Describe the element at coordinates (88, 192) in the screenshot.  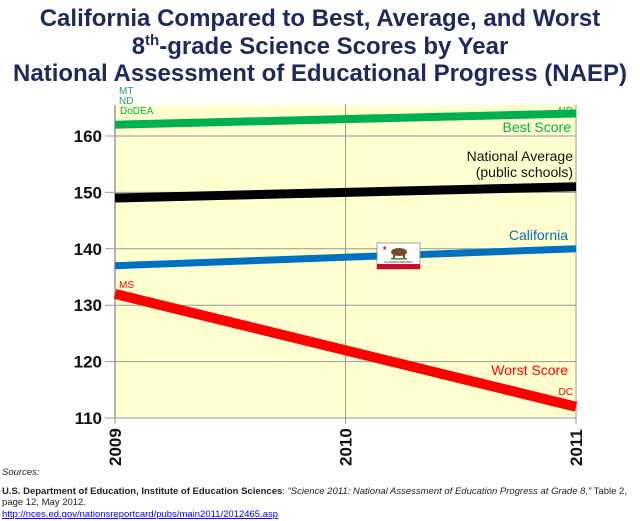
I see `y-tick-label: 150` at that location.